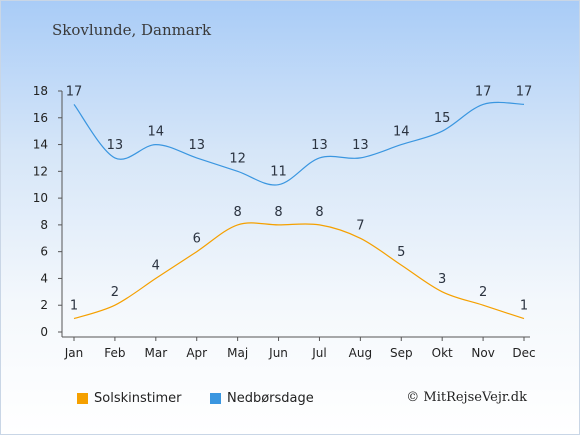 The height and width of the screenshot is (435, 580). I want to click on x-tick-label: Maj, so click(237, 353).